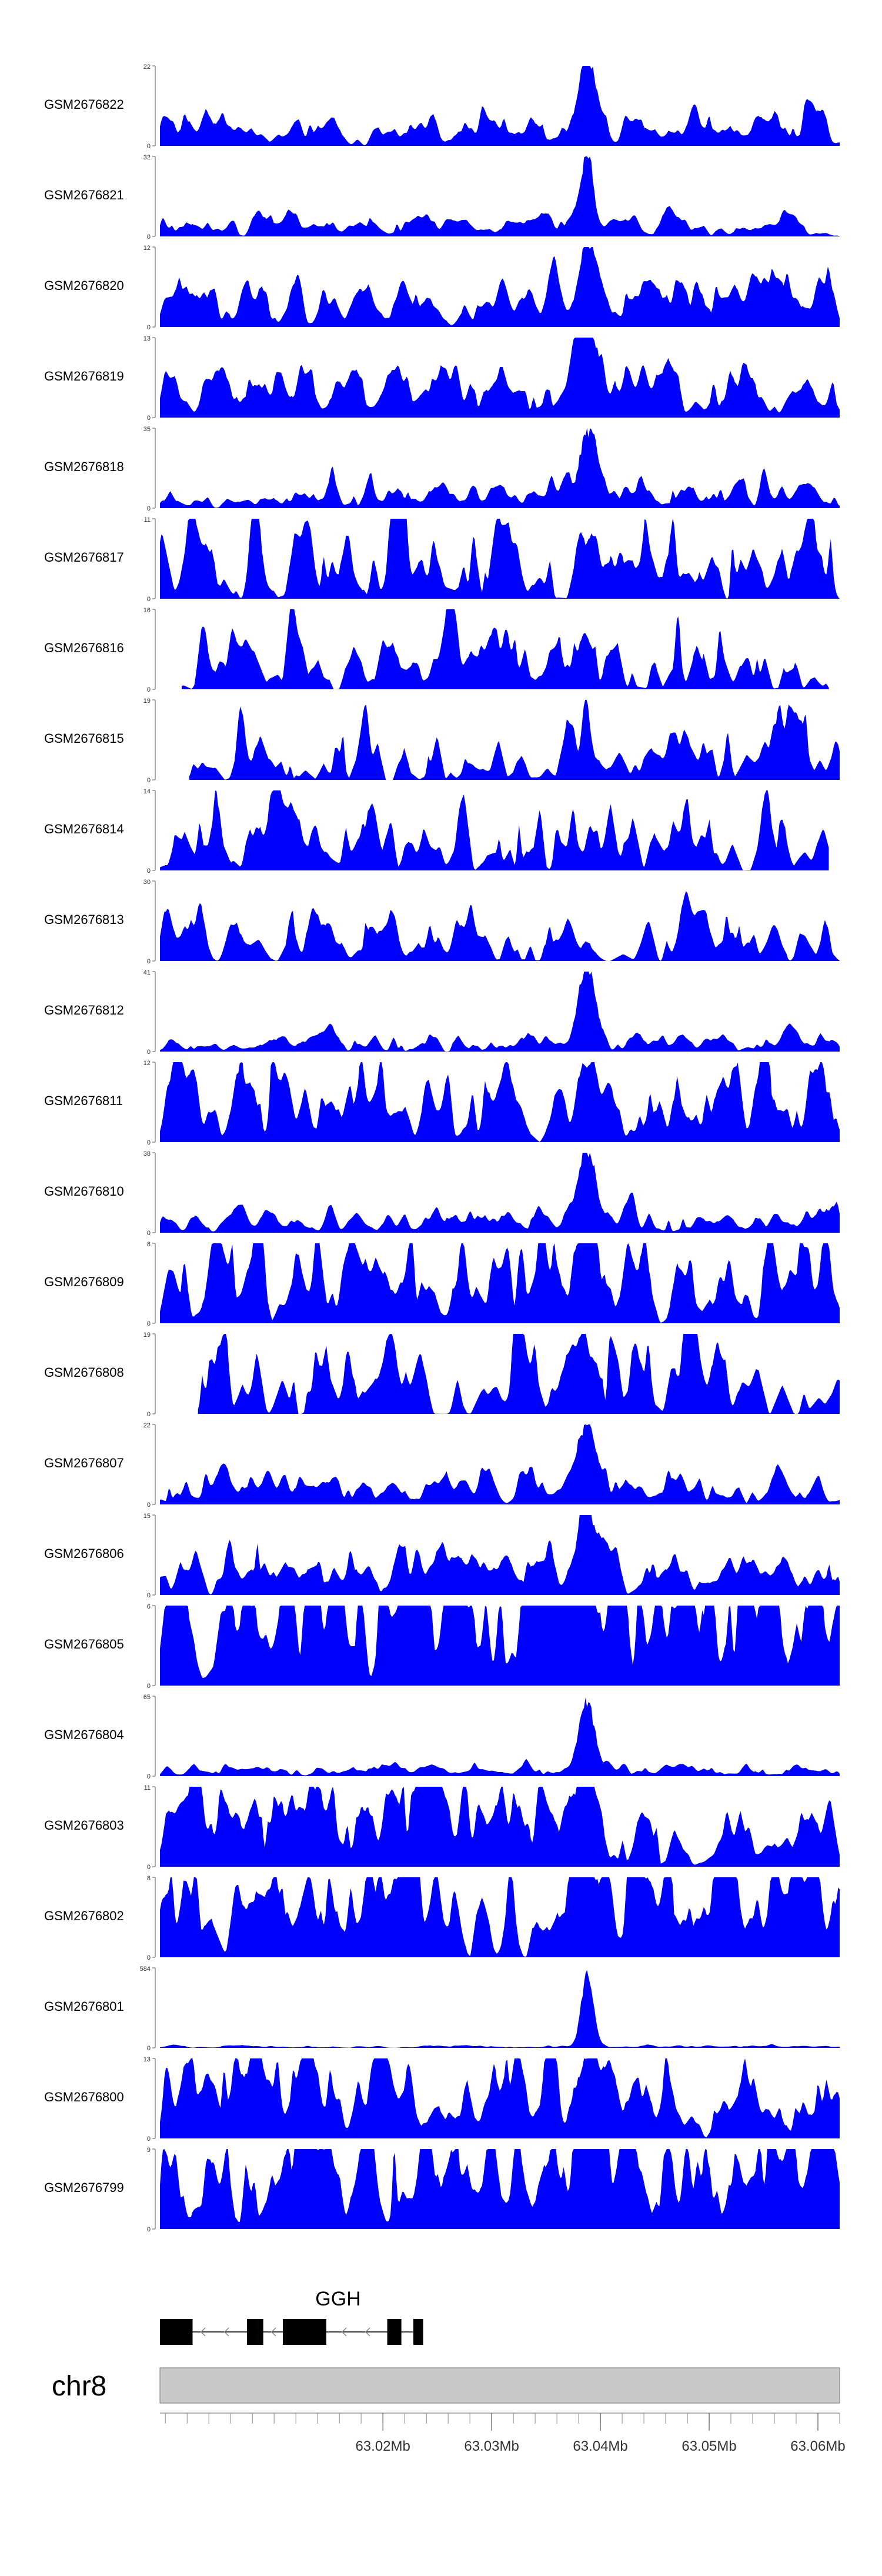 The image size is (882, 2576). I want to click on track-GSM2676801: GSM2676801 584 0, so click(442, 2009).